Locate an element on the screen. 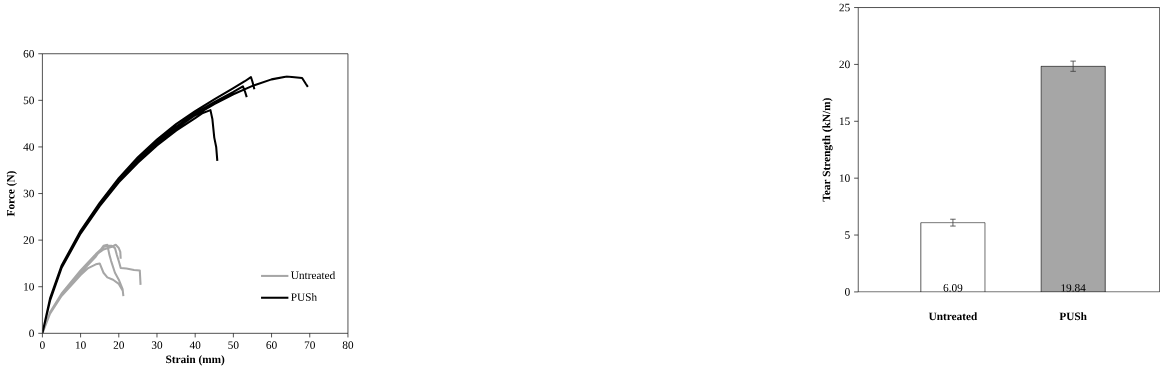 The width and height of the screenshot is (1160, 372). x-tick-label: 30 is located at coordinates (157, 345).